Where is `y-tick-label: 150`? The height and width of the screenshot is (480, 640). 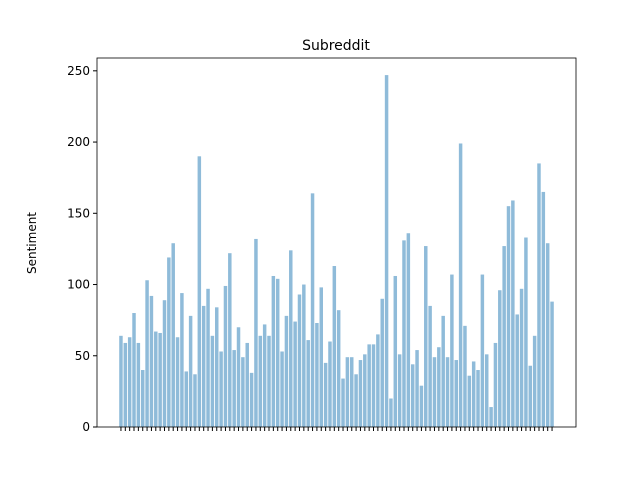
y-tick-label: 150 is located at coordinates (78, 213).